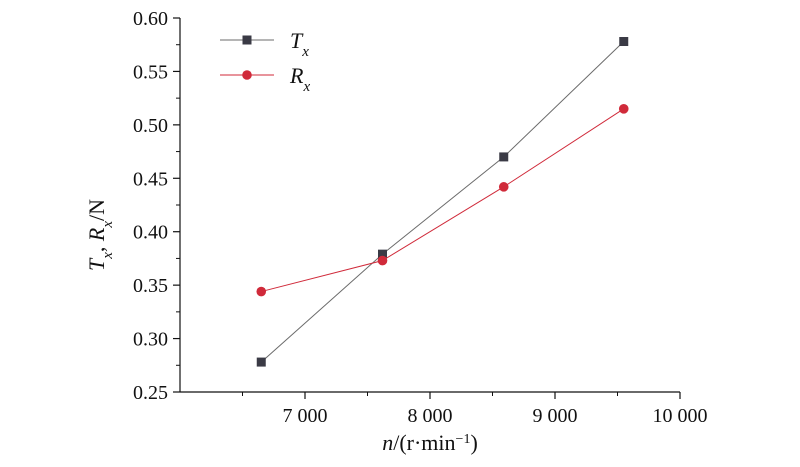  Describe the element at coordinates (680, 416) in the screenshot. I see `x-tick-label: 10 000` at that location.